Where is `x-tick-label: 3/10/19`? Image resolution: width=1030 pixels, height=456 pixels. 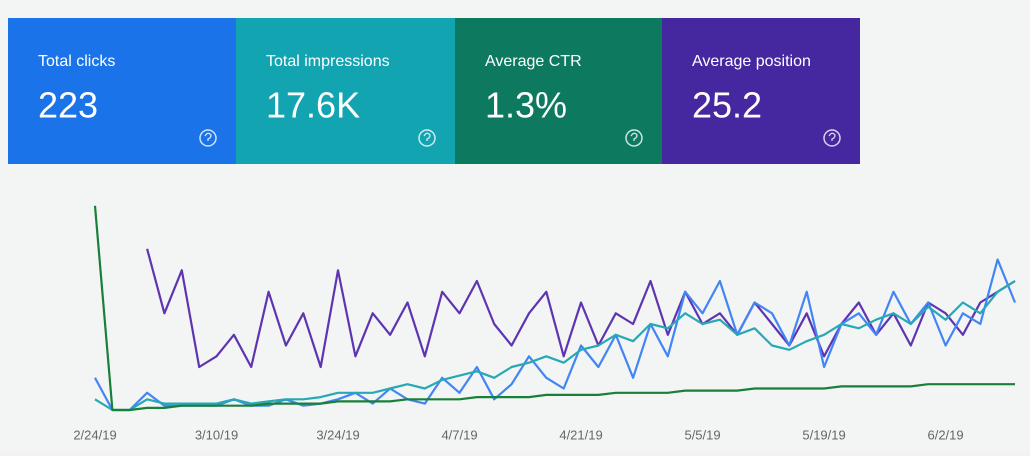
x-tick-label: 3/10/19 is located at coordinates (216, 434).